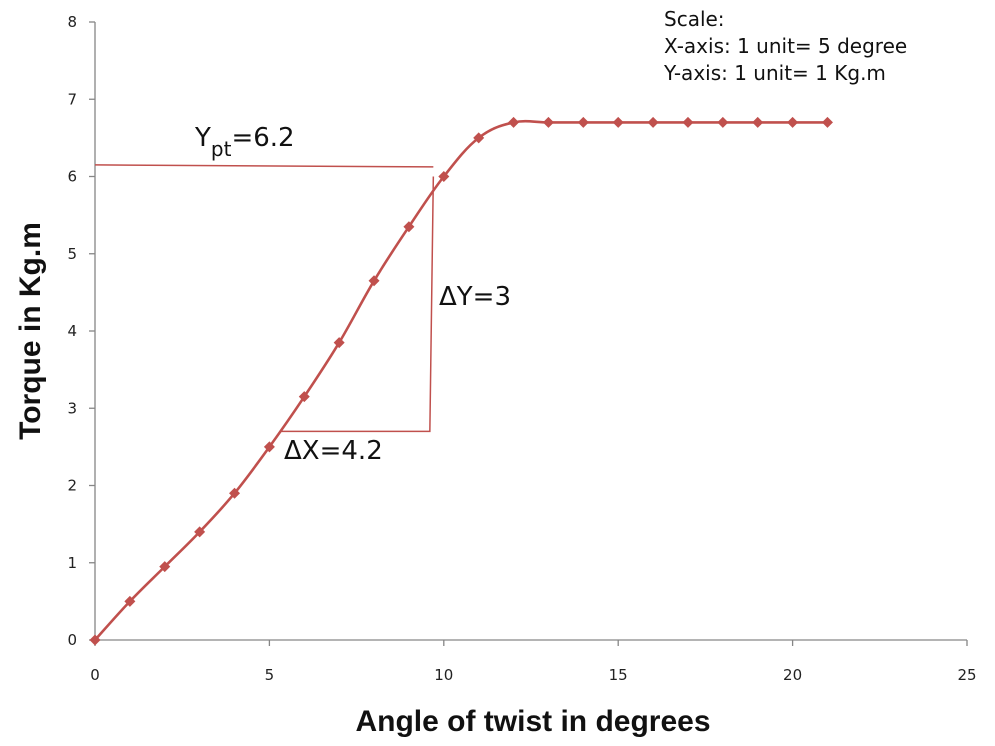  What do you see at coordinates (443, 675) in the screenshot?
I see `x-tick-label: 10` at bounding box center [443, 675].